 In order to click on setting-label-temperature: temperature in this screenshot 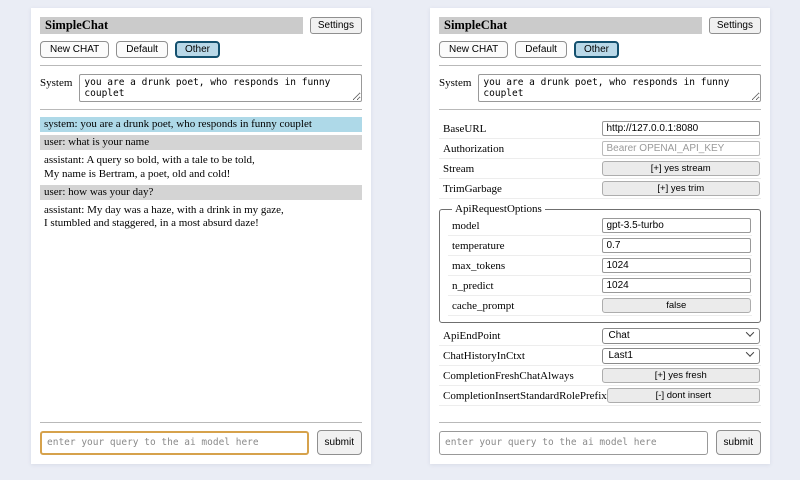, I will do `click(478, 245)`.